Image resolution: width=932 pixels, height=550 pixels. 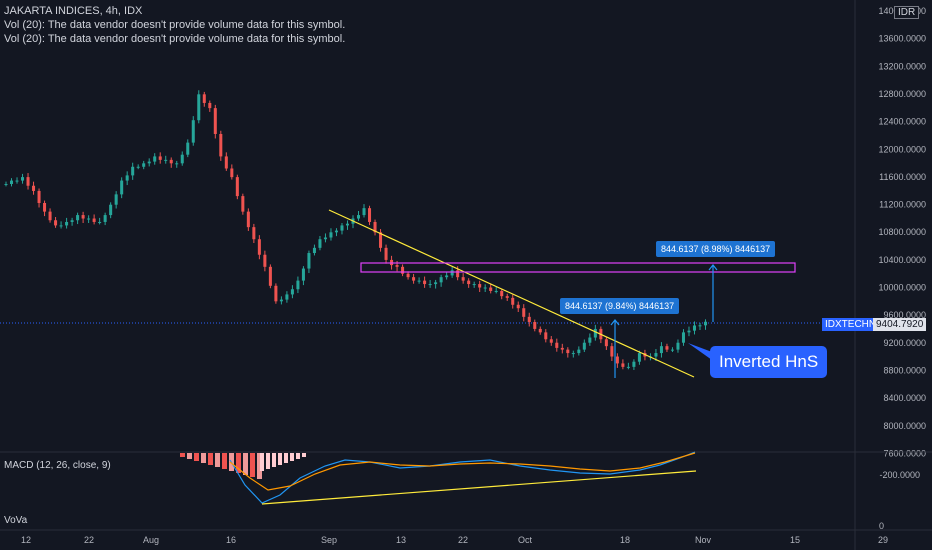 What do you see at coordinates (151, 540) in the screenshot?
I see `x-tick-label: Aug` at bounding box center [151, 540].